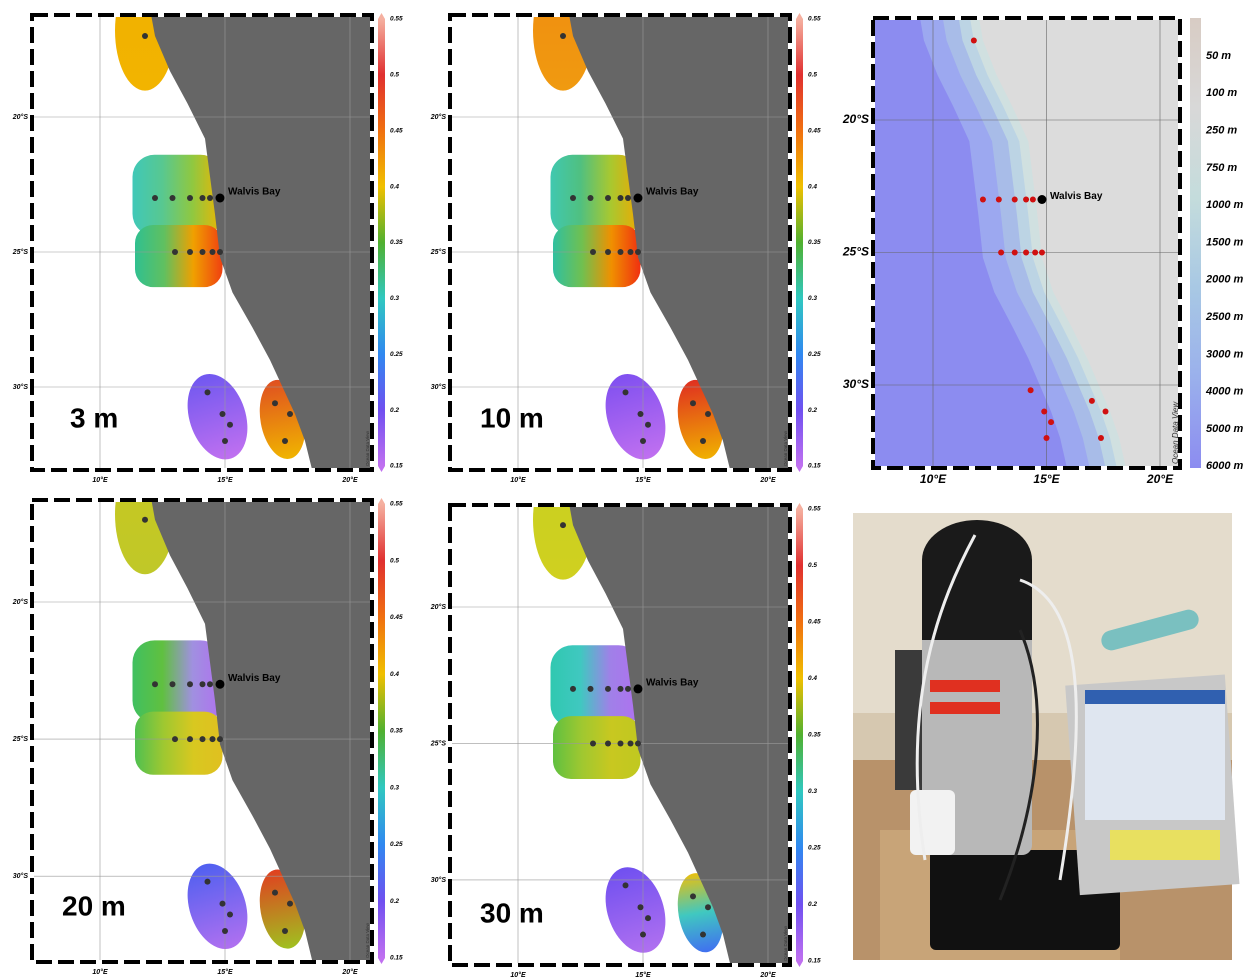  What do you see at coordinates (396, 130) in the screenshot?
I see `colorbar-tick: 0.45` at bounding box center [396, 130].